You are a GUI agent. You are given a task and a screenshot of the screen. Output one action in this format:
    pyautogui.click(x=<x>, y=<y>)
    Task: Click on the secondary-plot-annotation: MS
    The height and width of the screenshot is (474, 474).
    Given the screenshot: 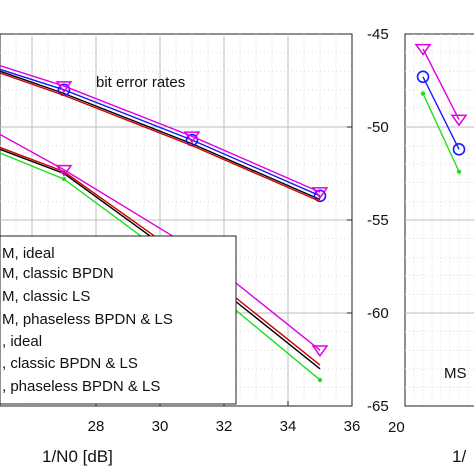 What is the action you would take?
    pyautogui.click(x=455, y=373)
    